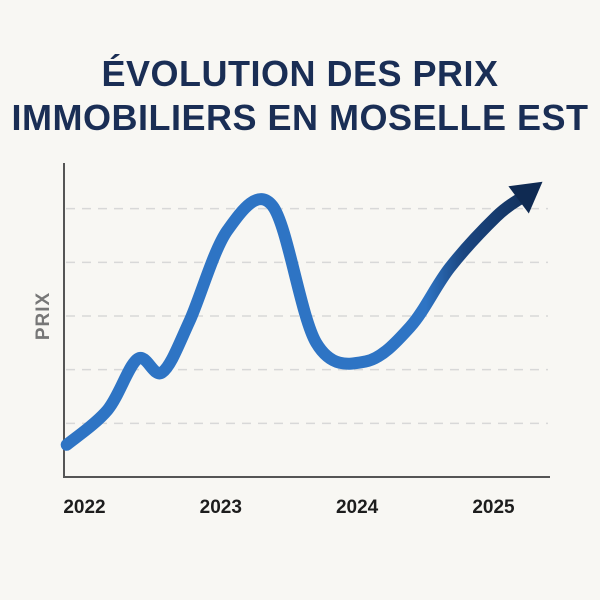  What do you see at coordinates (221, 507) in the screenshot?
I see `x-tick-label: 2023` at bounding box center [221, 507].